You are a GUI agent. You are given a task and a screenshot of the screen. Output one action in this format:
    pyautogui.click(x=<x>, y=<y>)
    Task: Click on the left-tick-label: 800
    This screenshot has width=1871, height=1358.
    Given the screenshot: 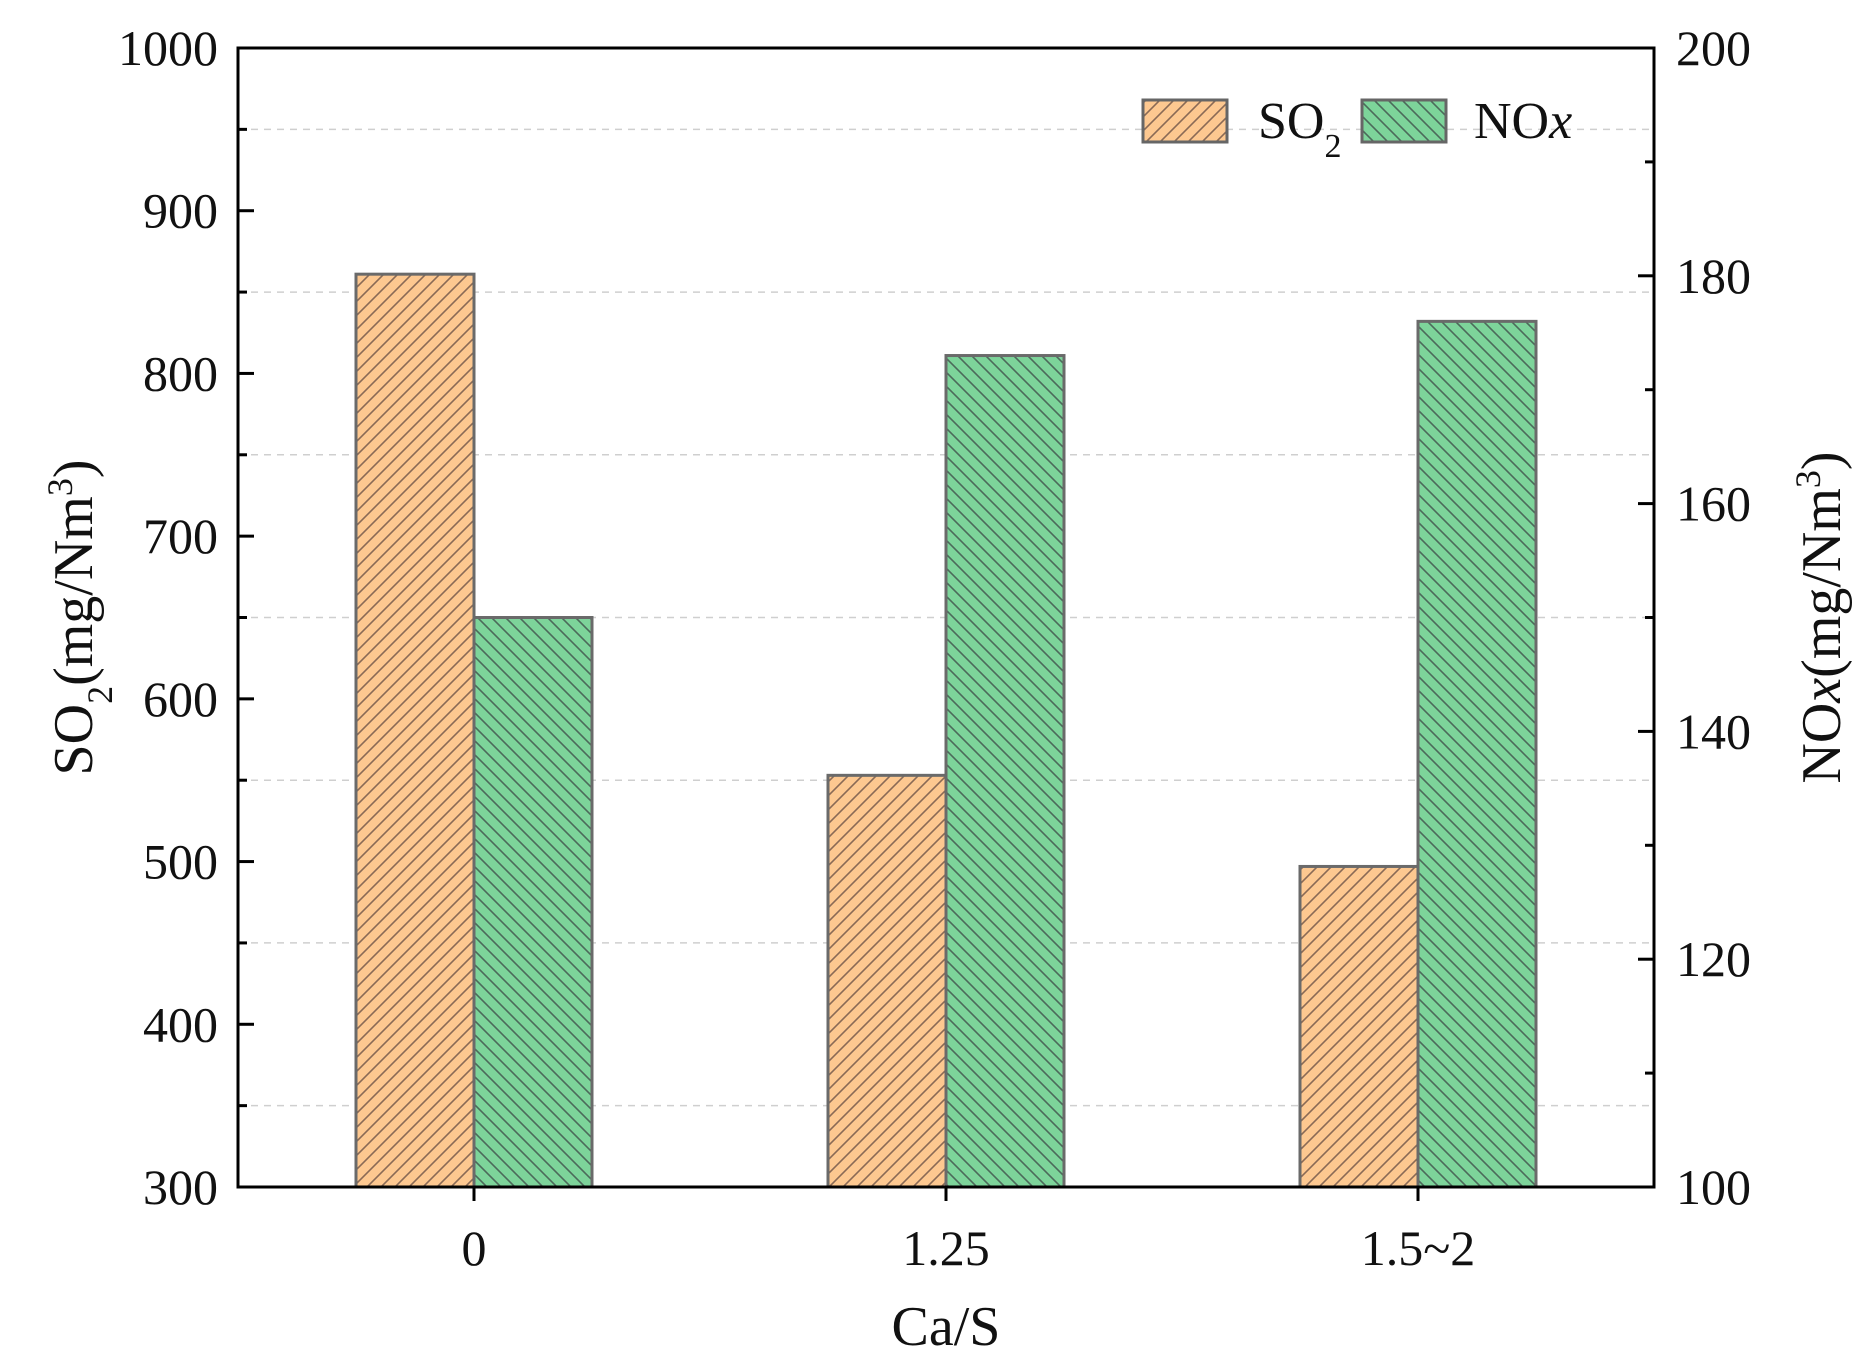 What is the action you would take?
    pyautogui.click(x=180, y=373)
    